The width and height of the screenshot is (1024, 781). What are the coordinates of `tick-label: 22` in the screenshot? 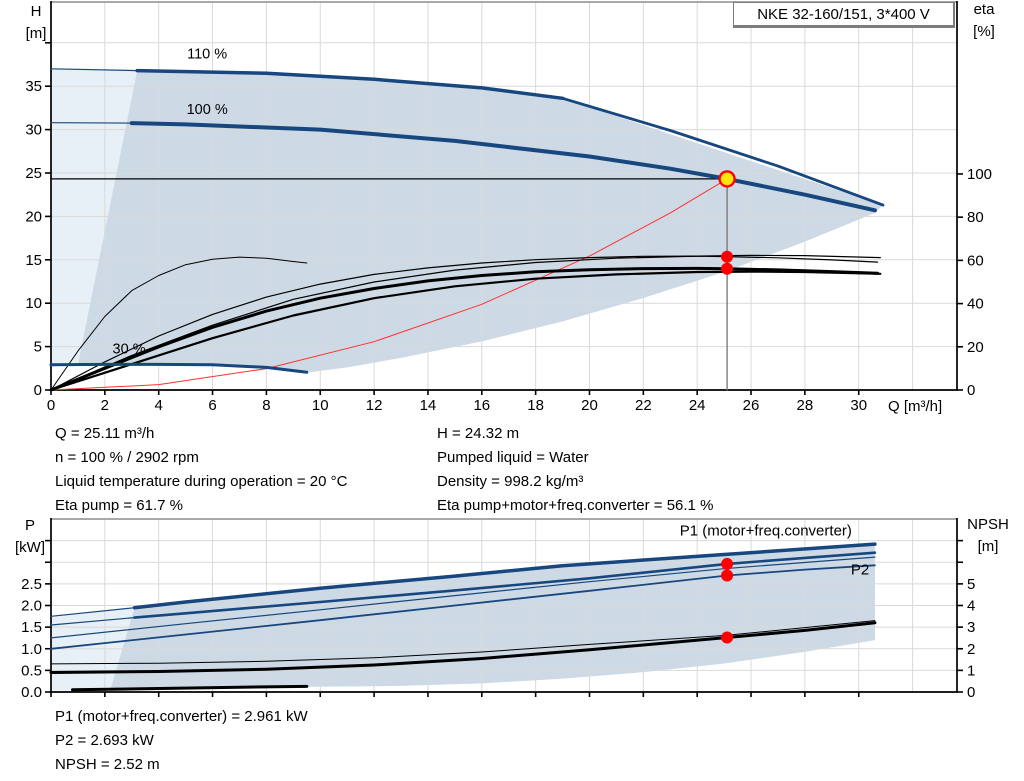 It's located at (643, 405).